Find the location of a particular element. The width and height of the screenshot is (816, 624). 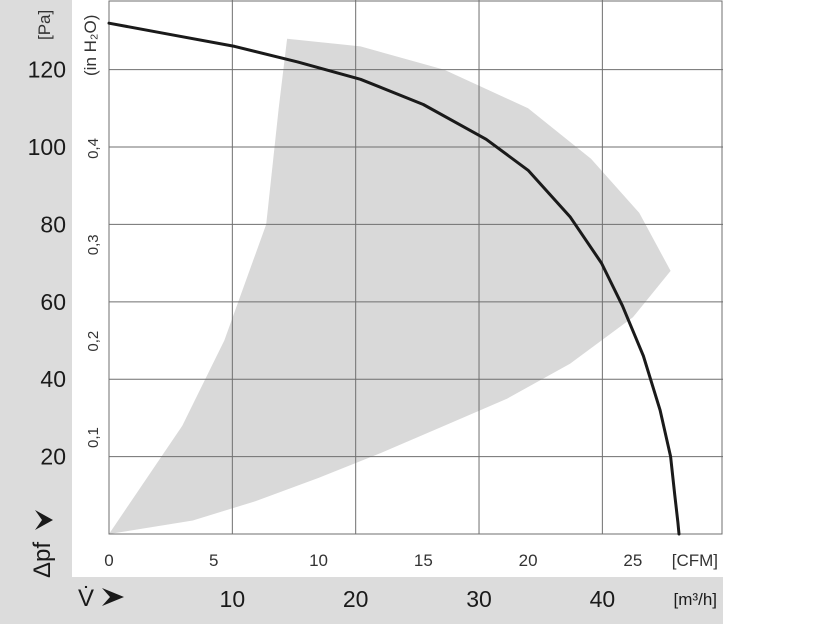

x-tick-label-cfm: 10 is located at coordinates (318, 560).